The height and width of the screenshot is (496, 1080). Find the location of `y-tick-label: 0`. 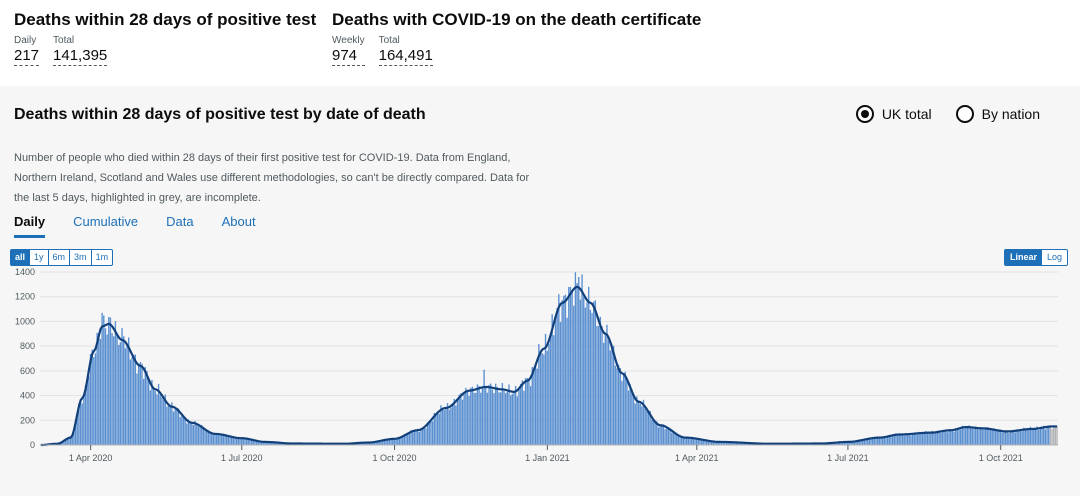

y-tick-label: 0 is located at coordinates (32, 445).